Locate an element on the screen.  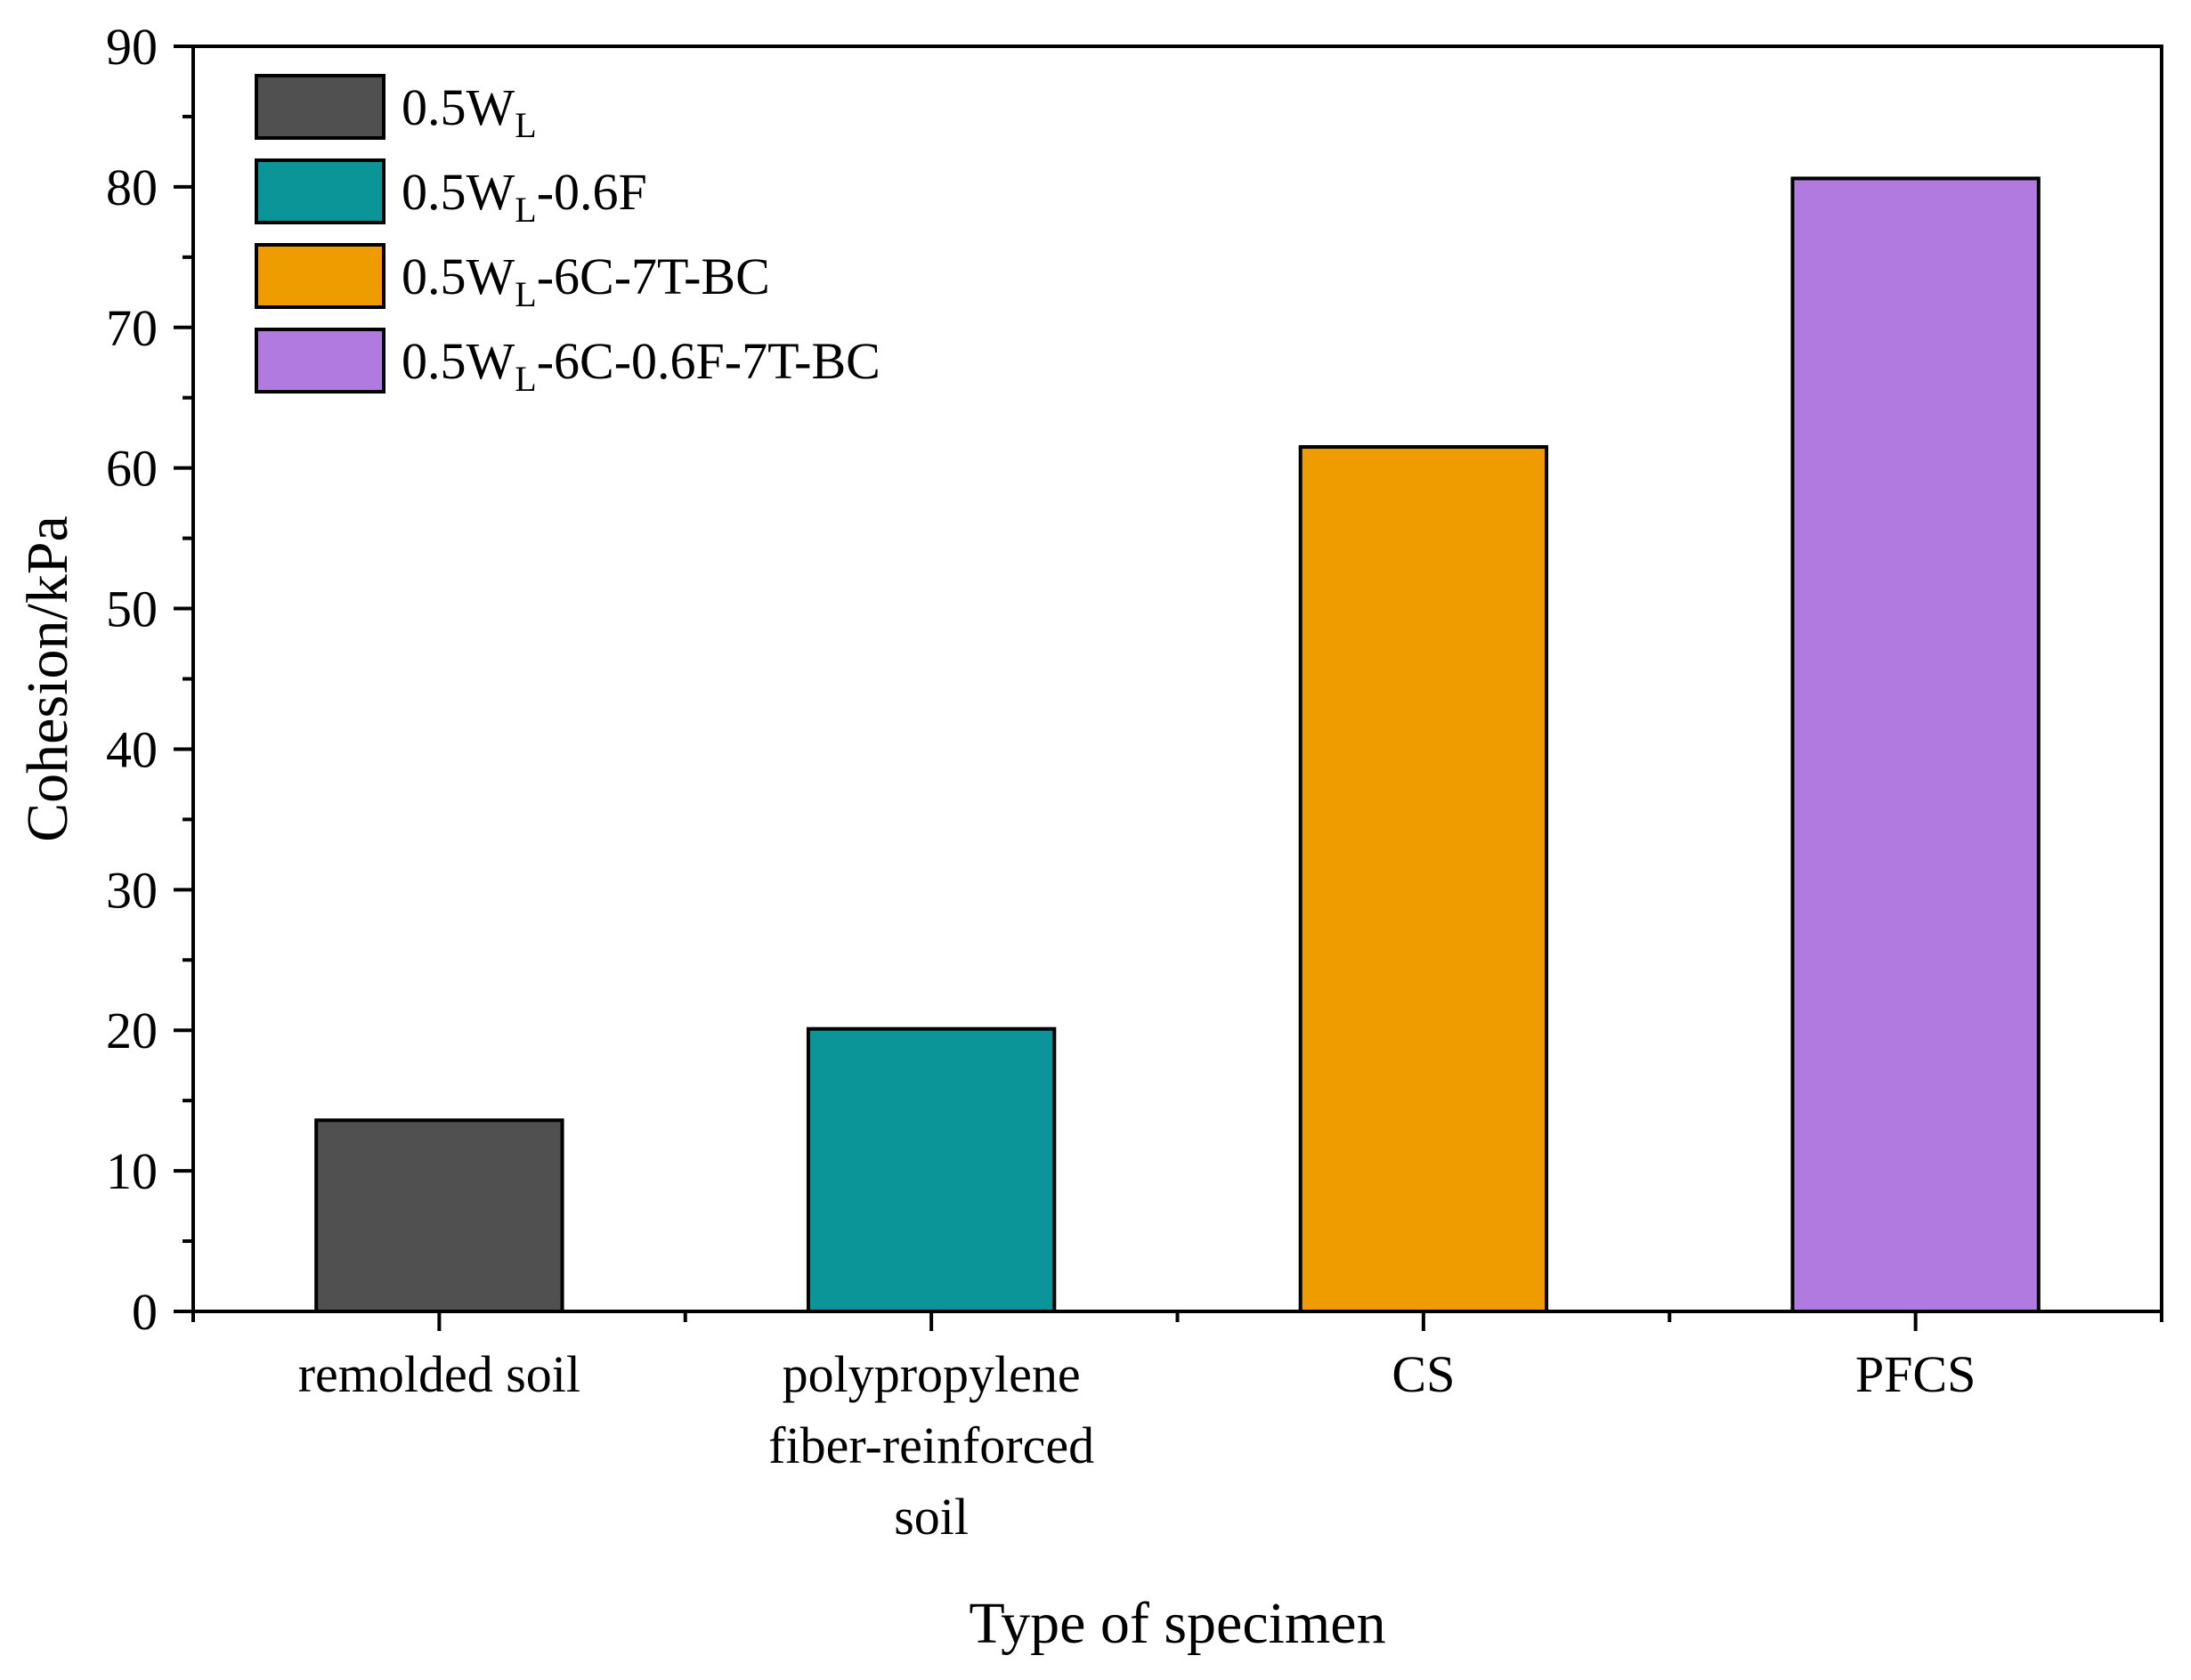
x-tick-label: PFCS is located at coordinates (1916, 1374).